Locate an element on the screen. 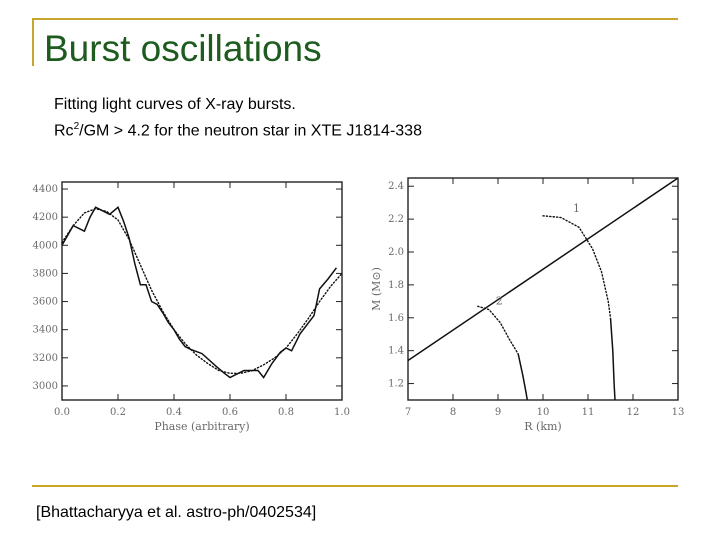 The image size is (720, 540). x-axis-label: Phase (arbitrary) is located at coordinates (201, 426).